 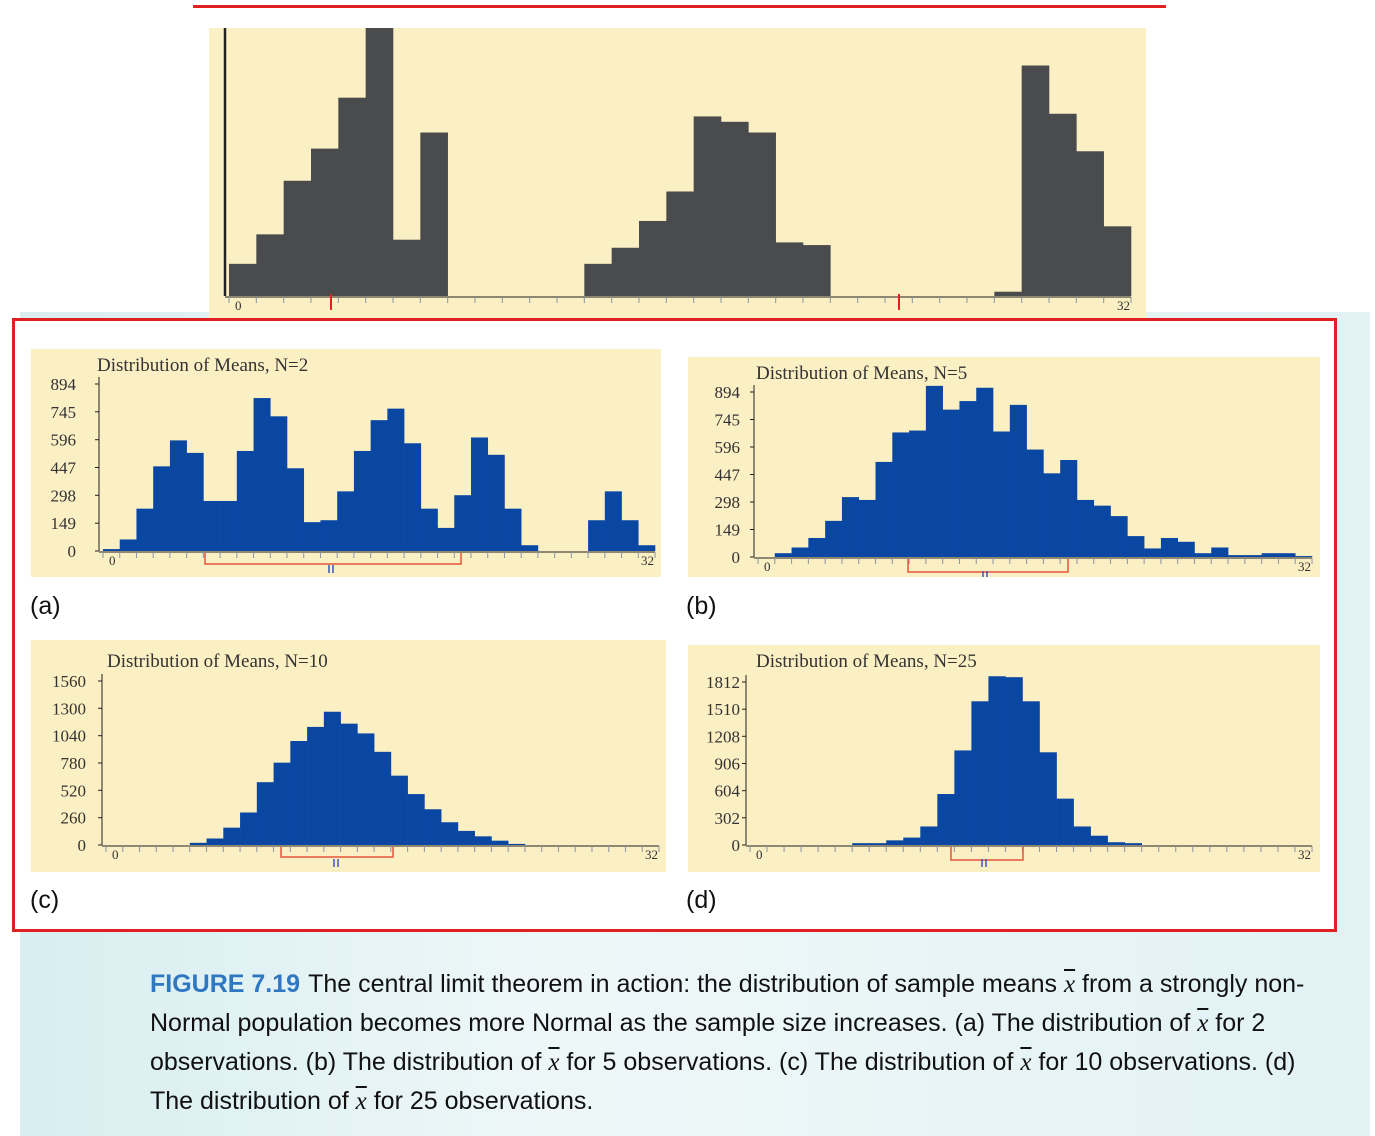 What do you see at coordinates (728, 791) in the screenshot?
I see `y-tick-label: 604` at bounding box center [728, 791].